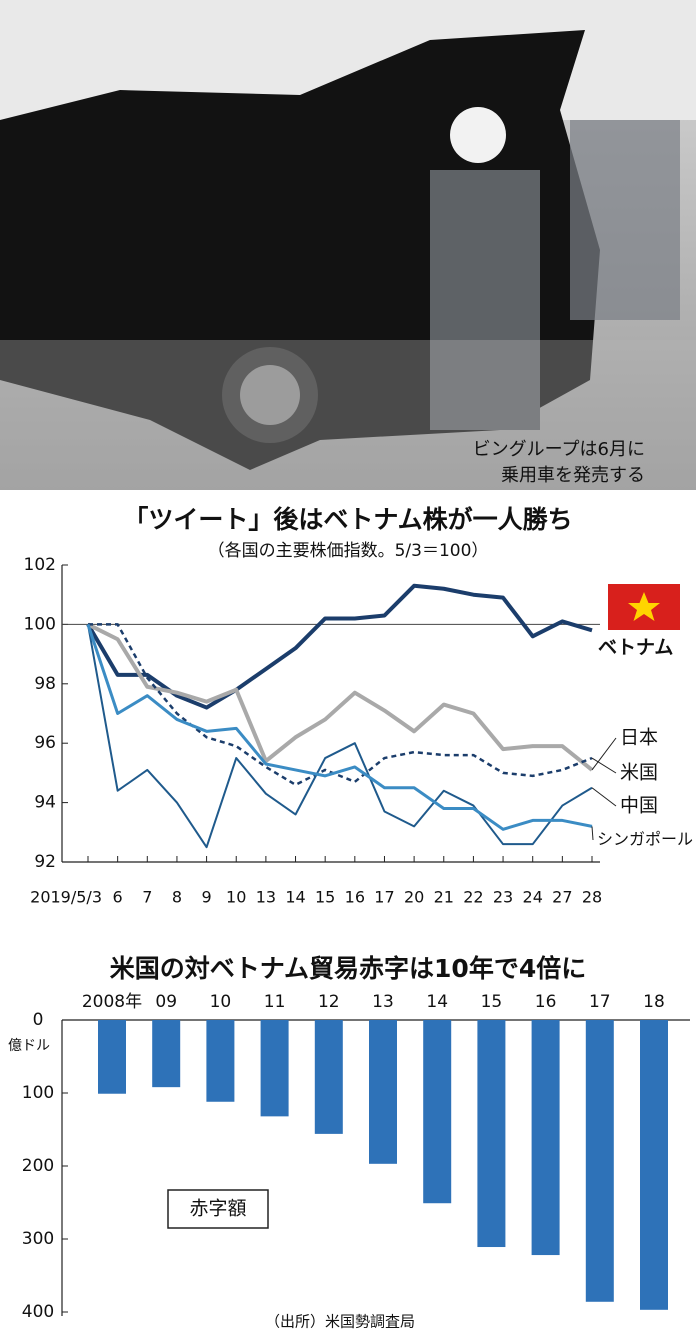 The width and height of the screenshot is (696, 1344). I want to click on annotation: 赤字額, so click(217, 1209).